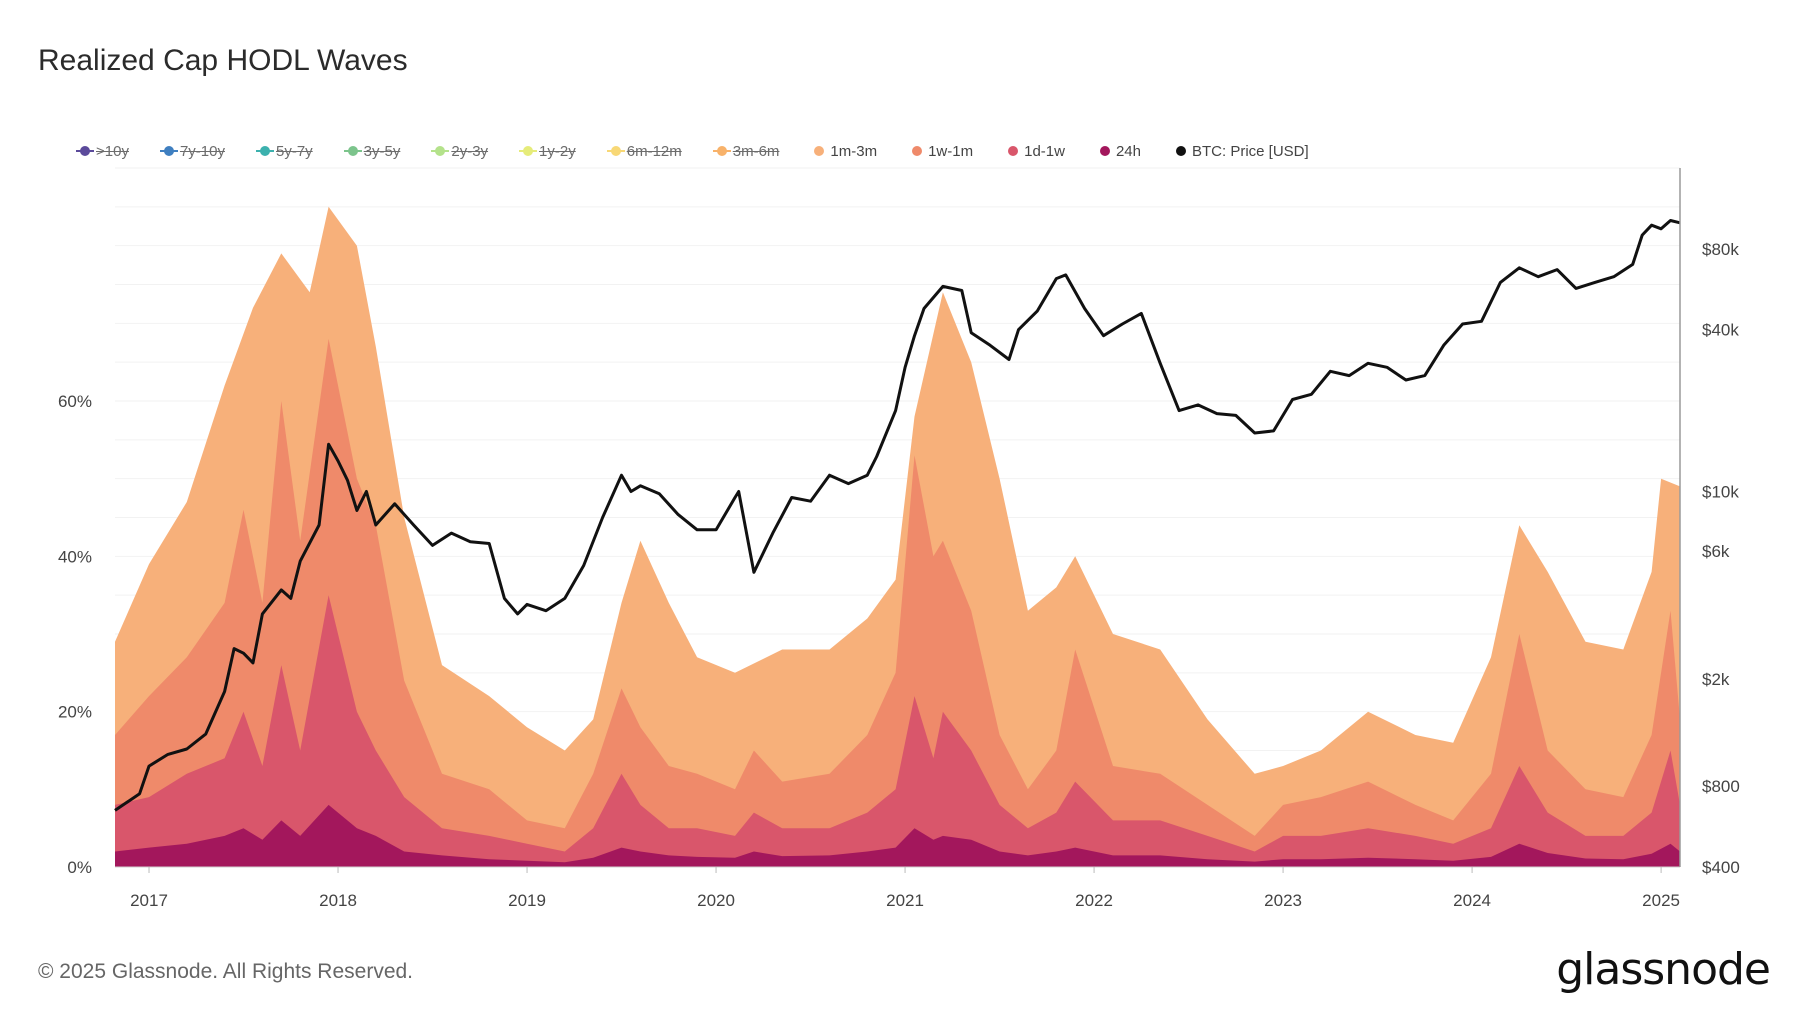 This screenshot has width=1800, height=1013. I want to click on x-tick-label: 2024, so click(1472, 900).